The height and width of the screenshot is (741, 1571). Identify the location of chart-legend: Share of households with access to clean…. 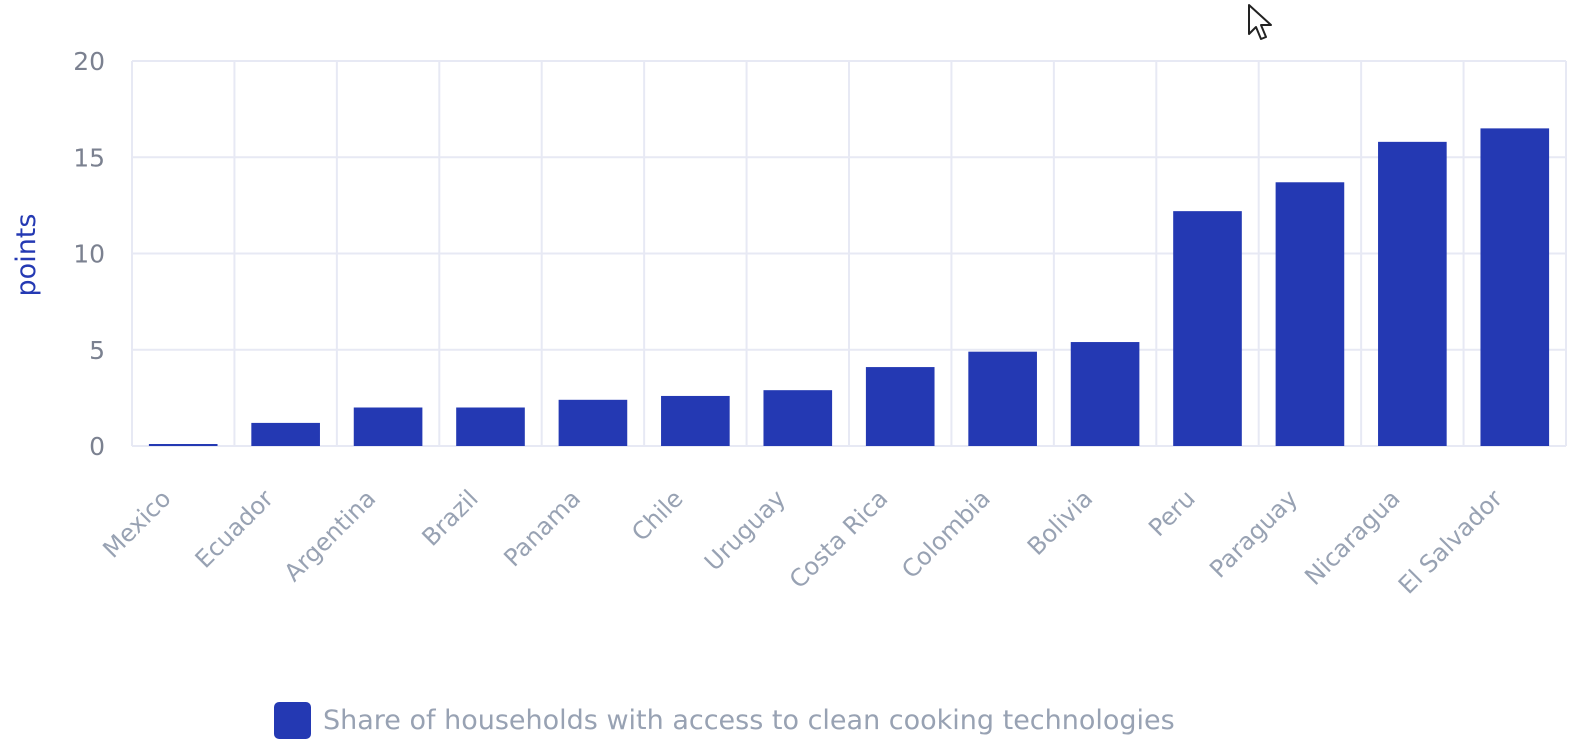
(724, 720).